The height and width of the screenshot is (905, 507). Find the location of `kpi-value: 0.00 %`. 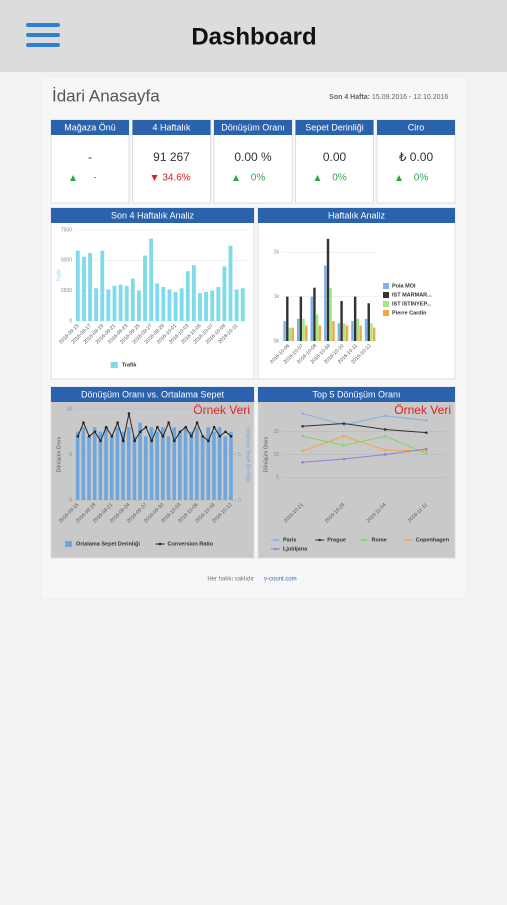

kpi-value: 0.00 % is located at coordinates (253, 157).